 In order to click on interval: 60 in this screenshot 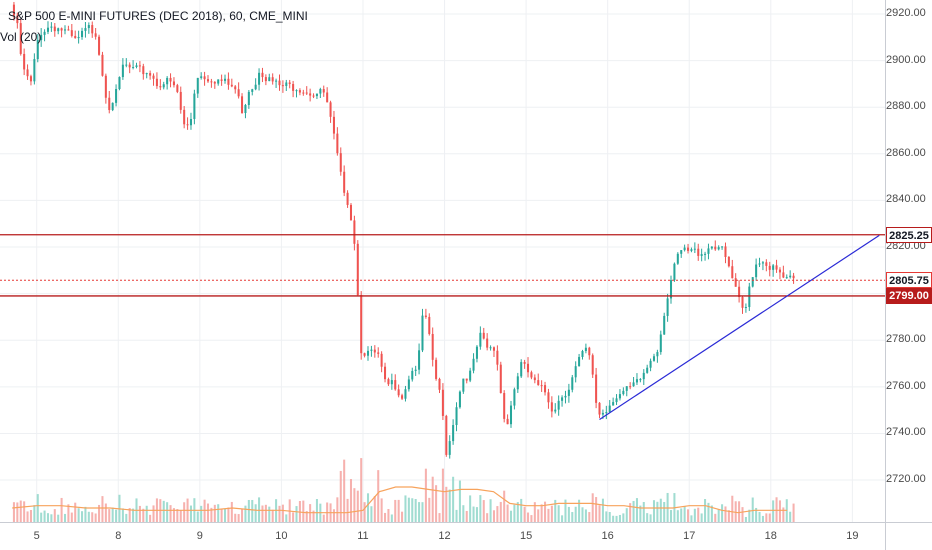, I will do `click(236, 16)`.